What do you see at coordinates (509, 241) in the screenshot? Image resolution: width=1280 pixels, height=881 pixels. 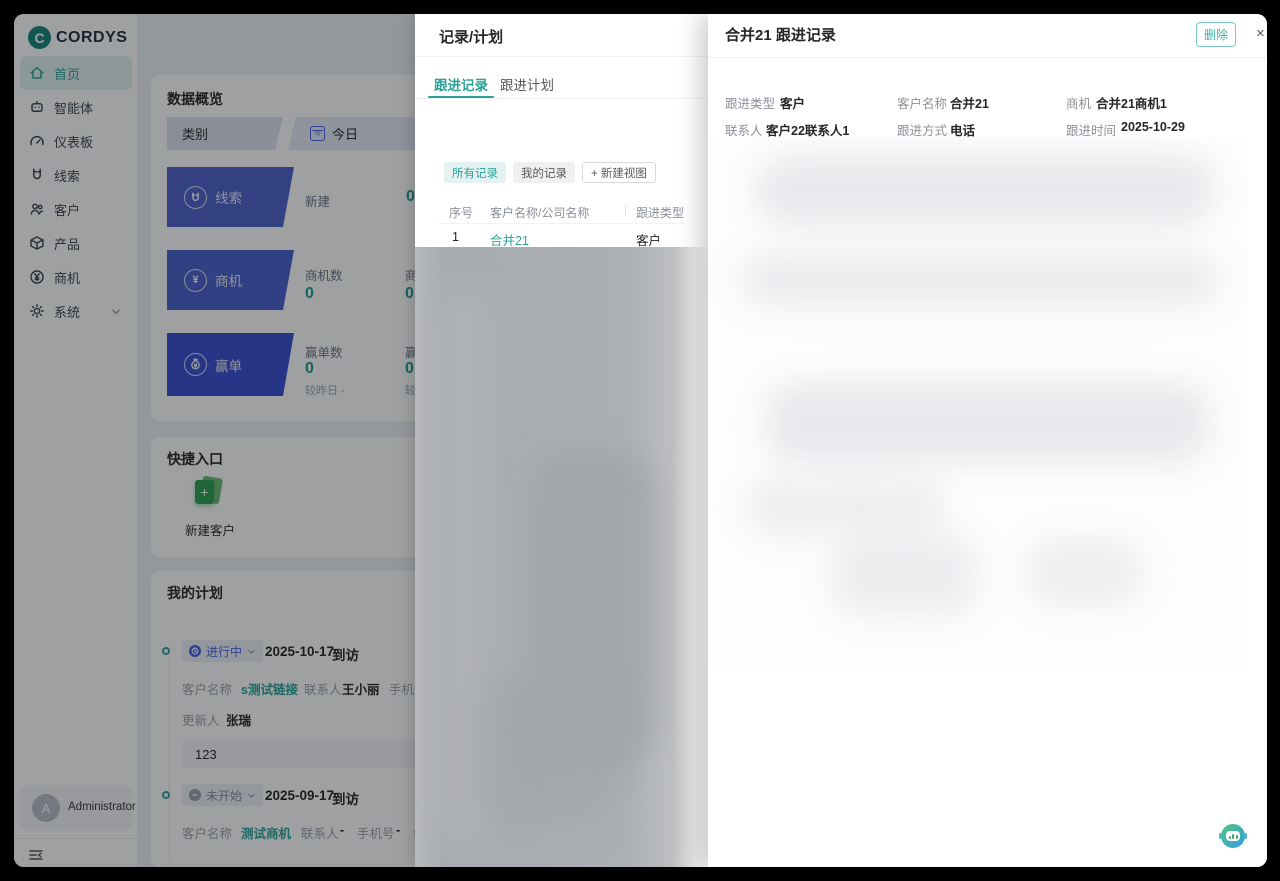 I see `table-cell-customer-link: 合并21` at bounding box center [509, 241].